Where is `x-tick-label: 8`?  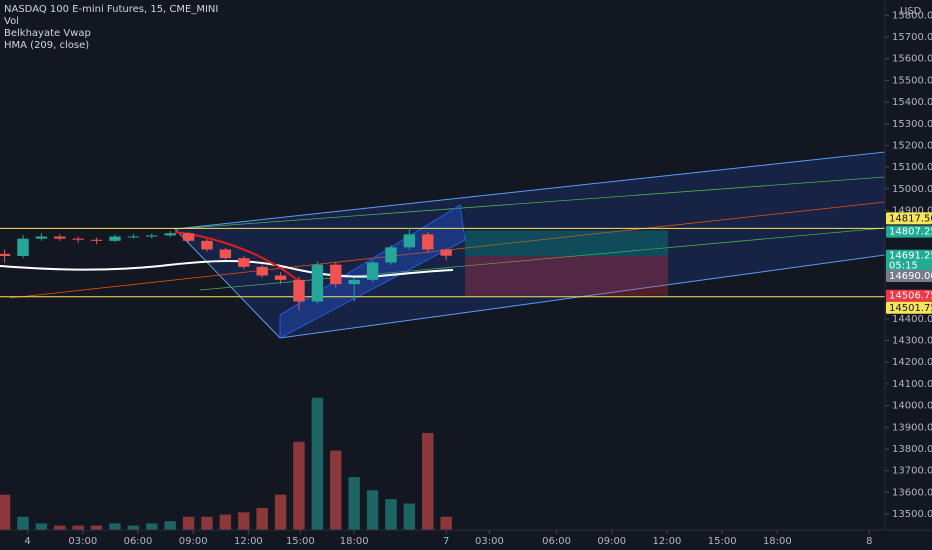 x-tick-label: 8 is located at coordinates (869, 541).